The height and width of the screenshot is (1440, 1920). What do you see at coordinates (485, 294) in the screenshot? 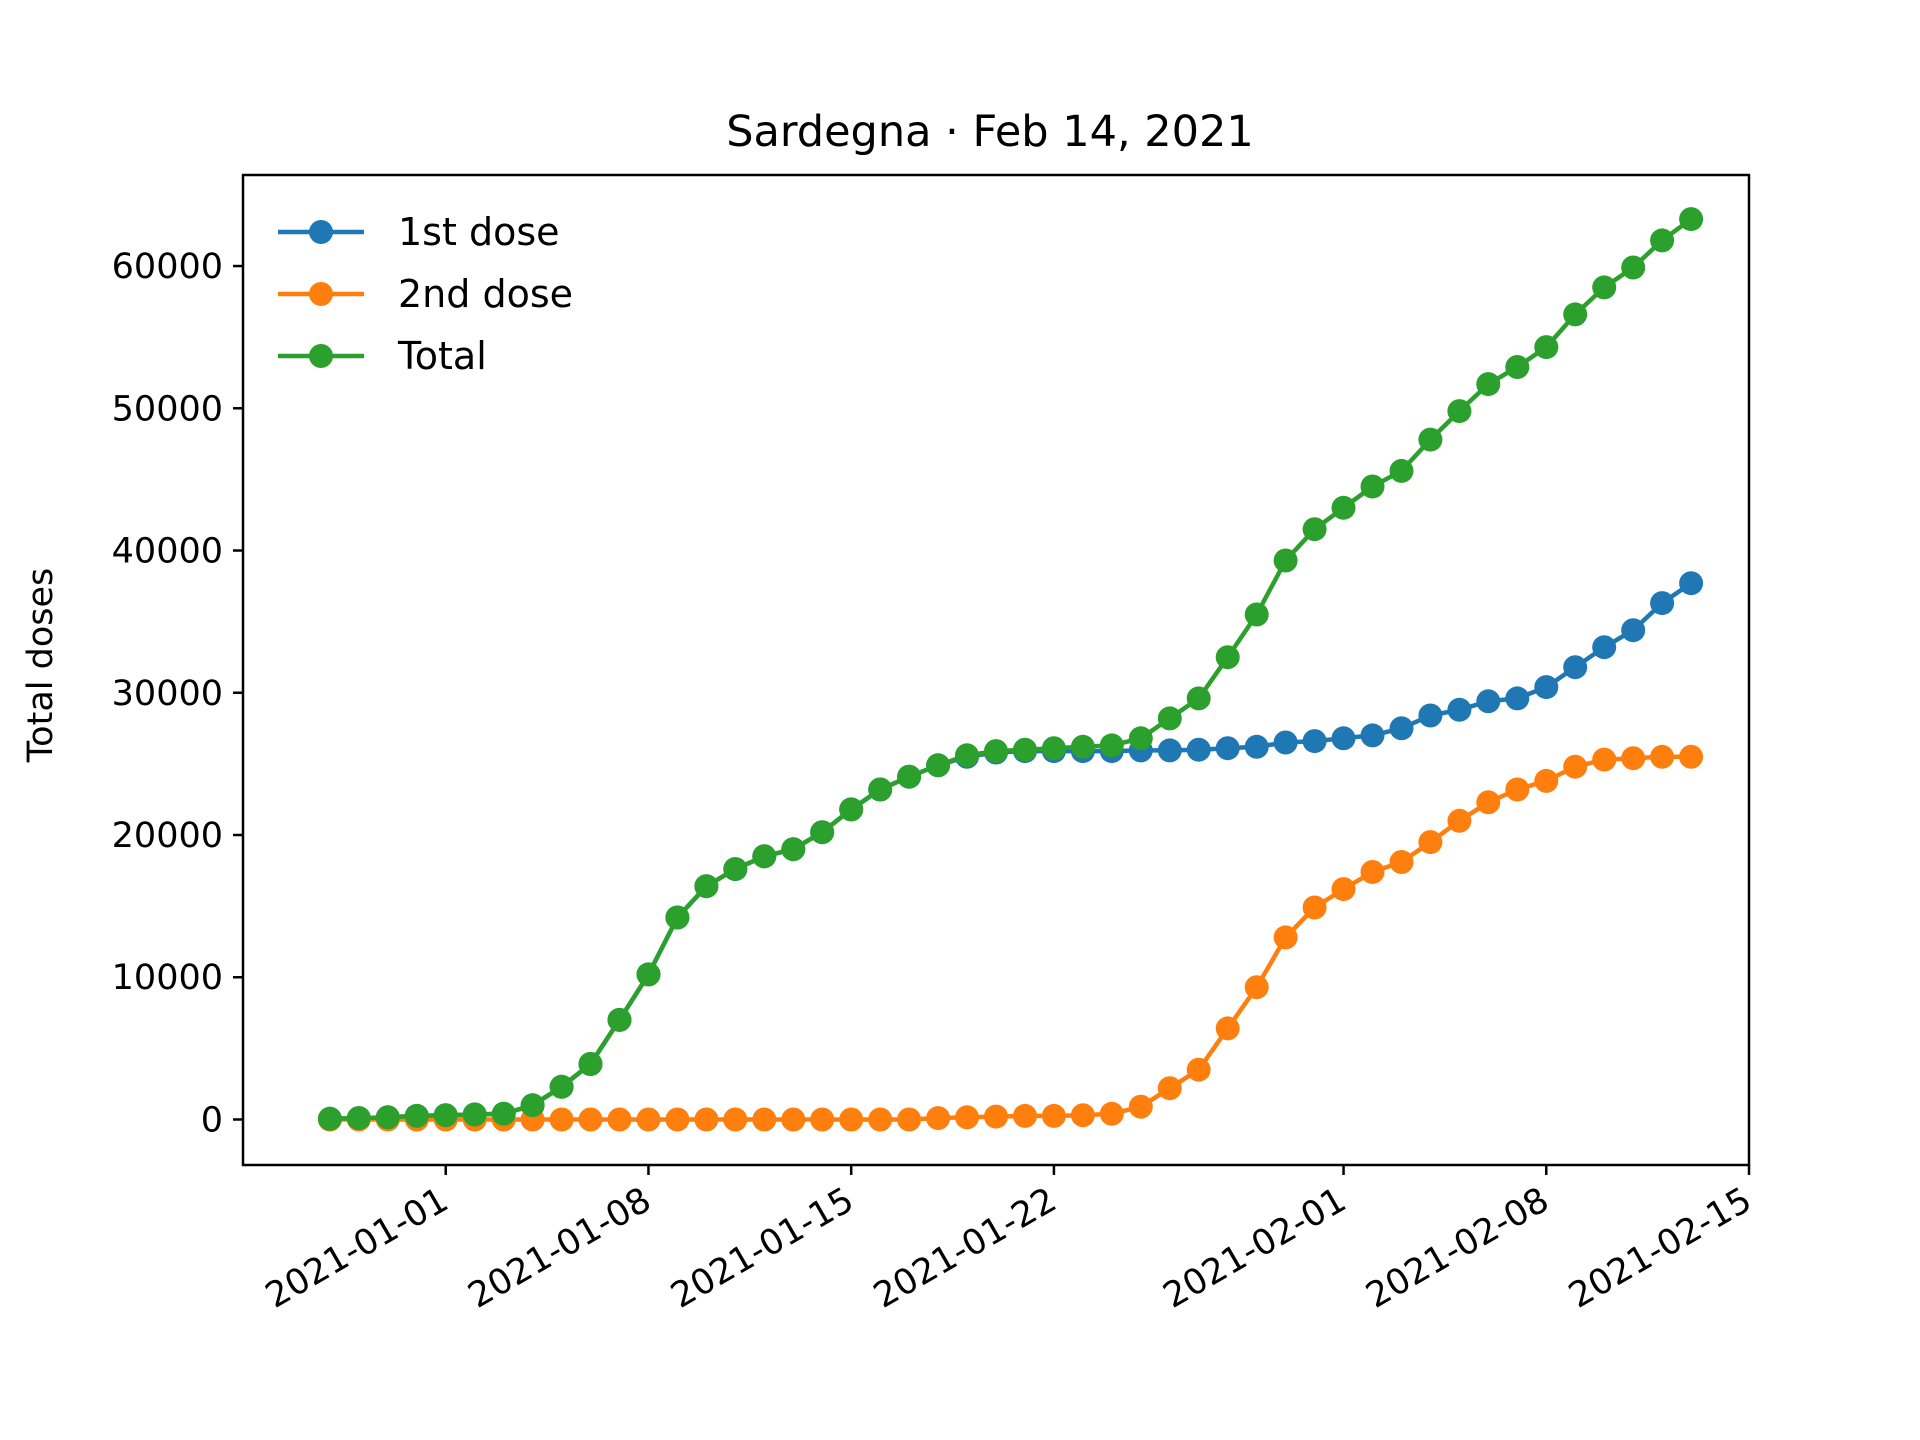
I see `legend-label-2nd-dose: 2nd dose` at bounding box center [485, 294].